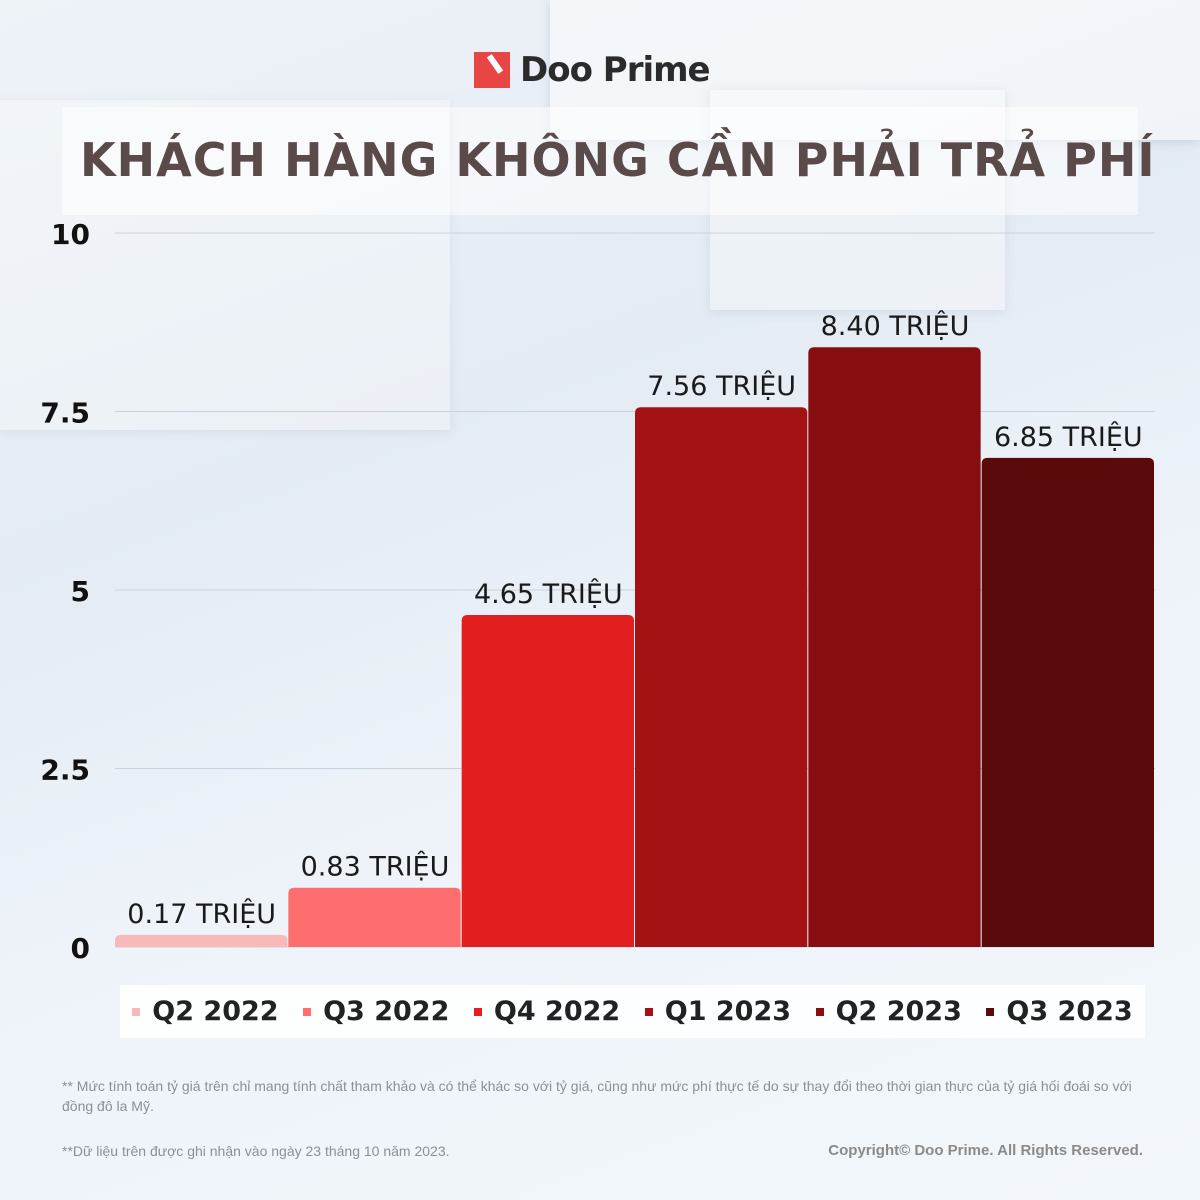  I want to click on legend-item: Q2 2022, so click(205, 1011).